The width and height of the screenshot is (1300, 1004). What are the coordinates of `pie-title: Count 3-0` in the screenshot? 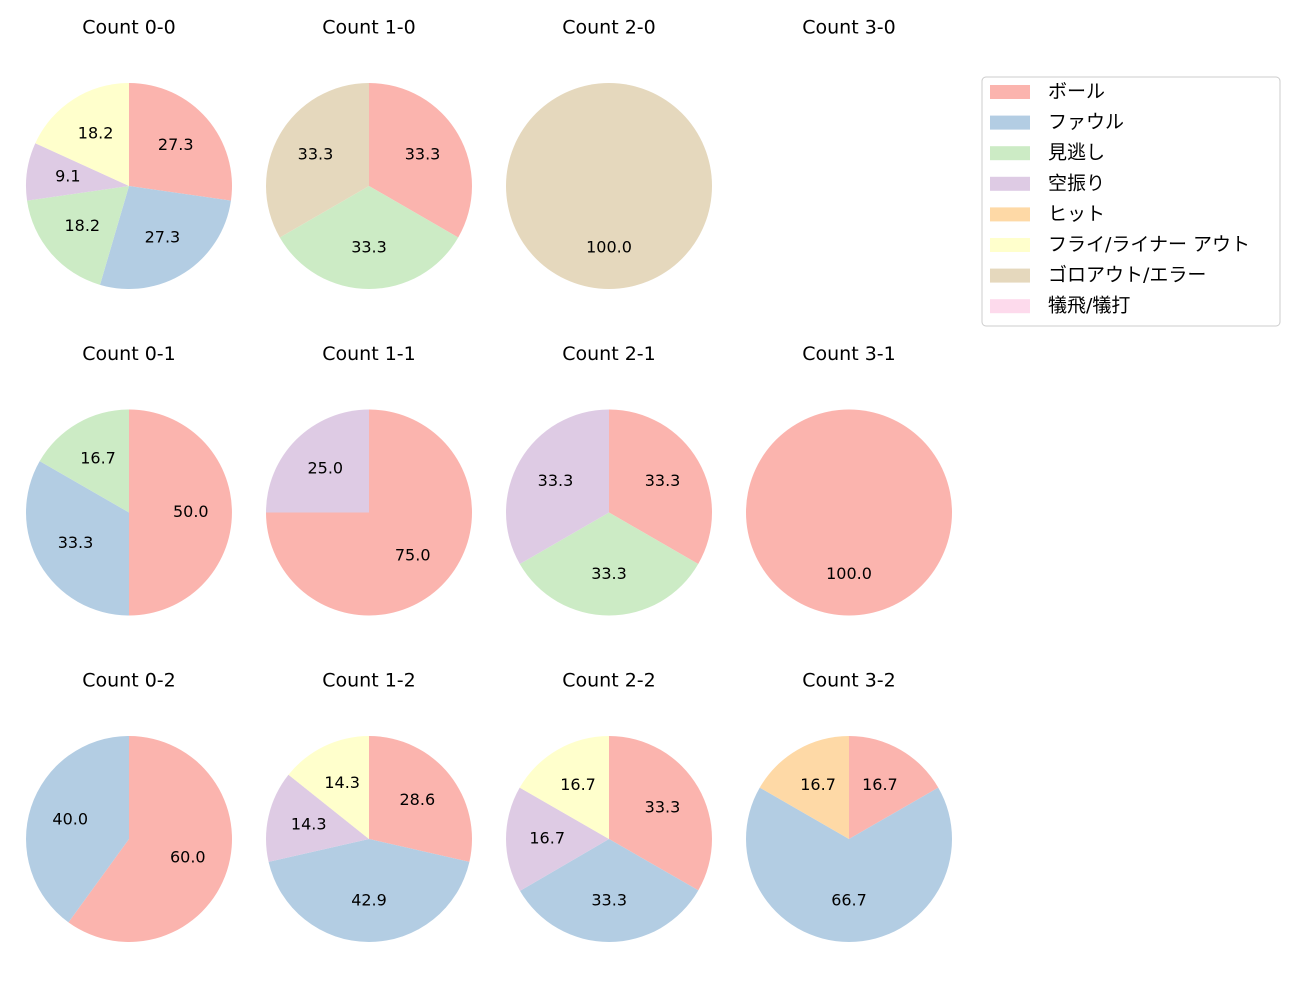 It's located at (849, 28).